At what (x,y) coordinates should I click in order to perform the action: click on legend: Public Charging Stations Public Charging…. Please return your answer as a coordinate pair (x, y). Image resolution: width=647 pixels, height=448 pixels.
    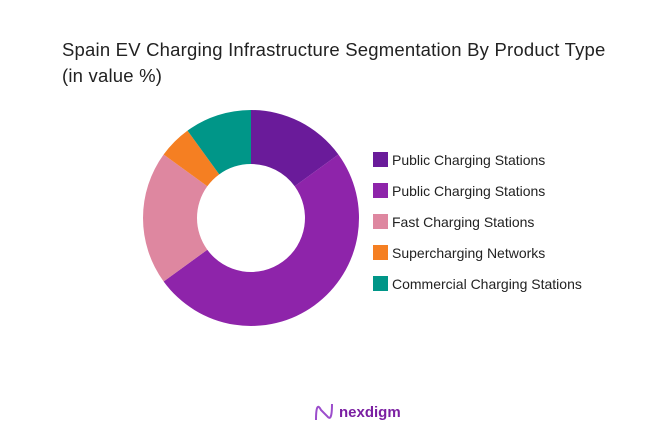
    Looking at the image, I should click on (477, 221).